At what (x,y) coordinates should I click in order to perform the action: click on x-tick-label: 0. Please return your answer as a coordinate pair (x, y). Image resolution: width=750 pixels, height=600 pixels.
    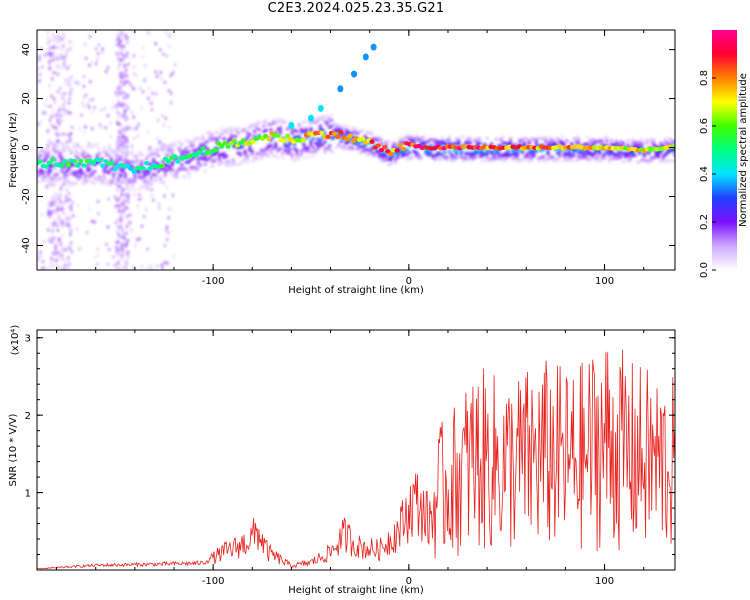
    Looking at the image, I should click on (409, 281).